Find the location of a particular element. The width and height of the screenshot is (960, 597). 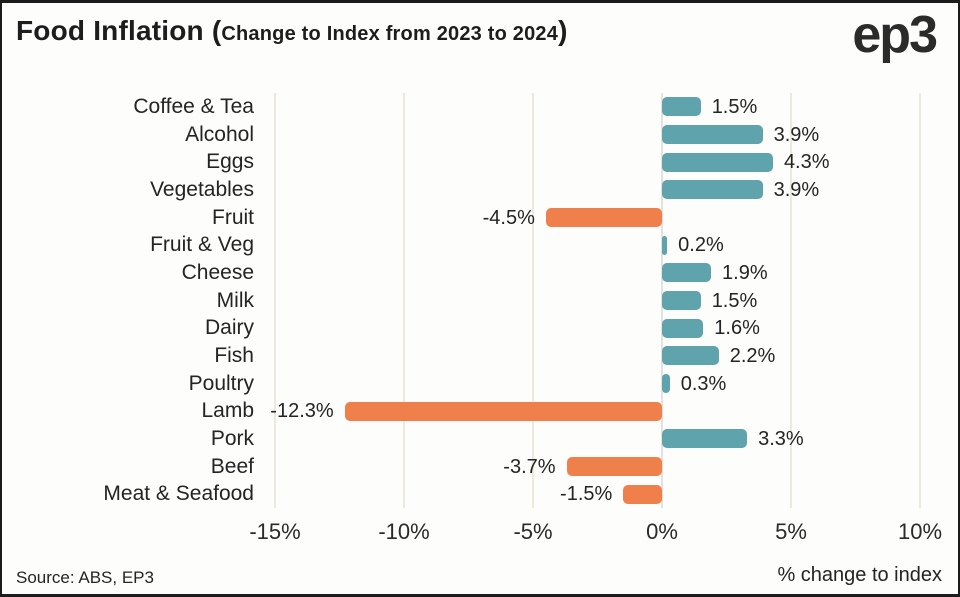

category-label: Milk is located at coordinates (235, 300).